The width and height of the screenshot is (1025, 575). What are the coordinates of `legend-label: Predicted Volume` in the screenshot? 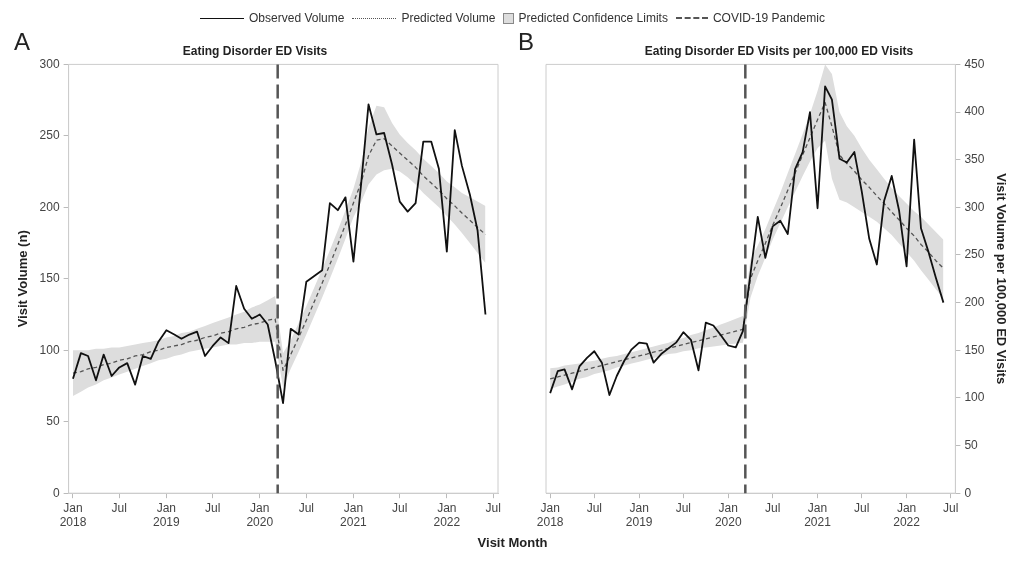 It's located at (448, 18).